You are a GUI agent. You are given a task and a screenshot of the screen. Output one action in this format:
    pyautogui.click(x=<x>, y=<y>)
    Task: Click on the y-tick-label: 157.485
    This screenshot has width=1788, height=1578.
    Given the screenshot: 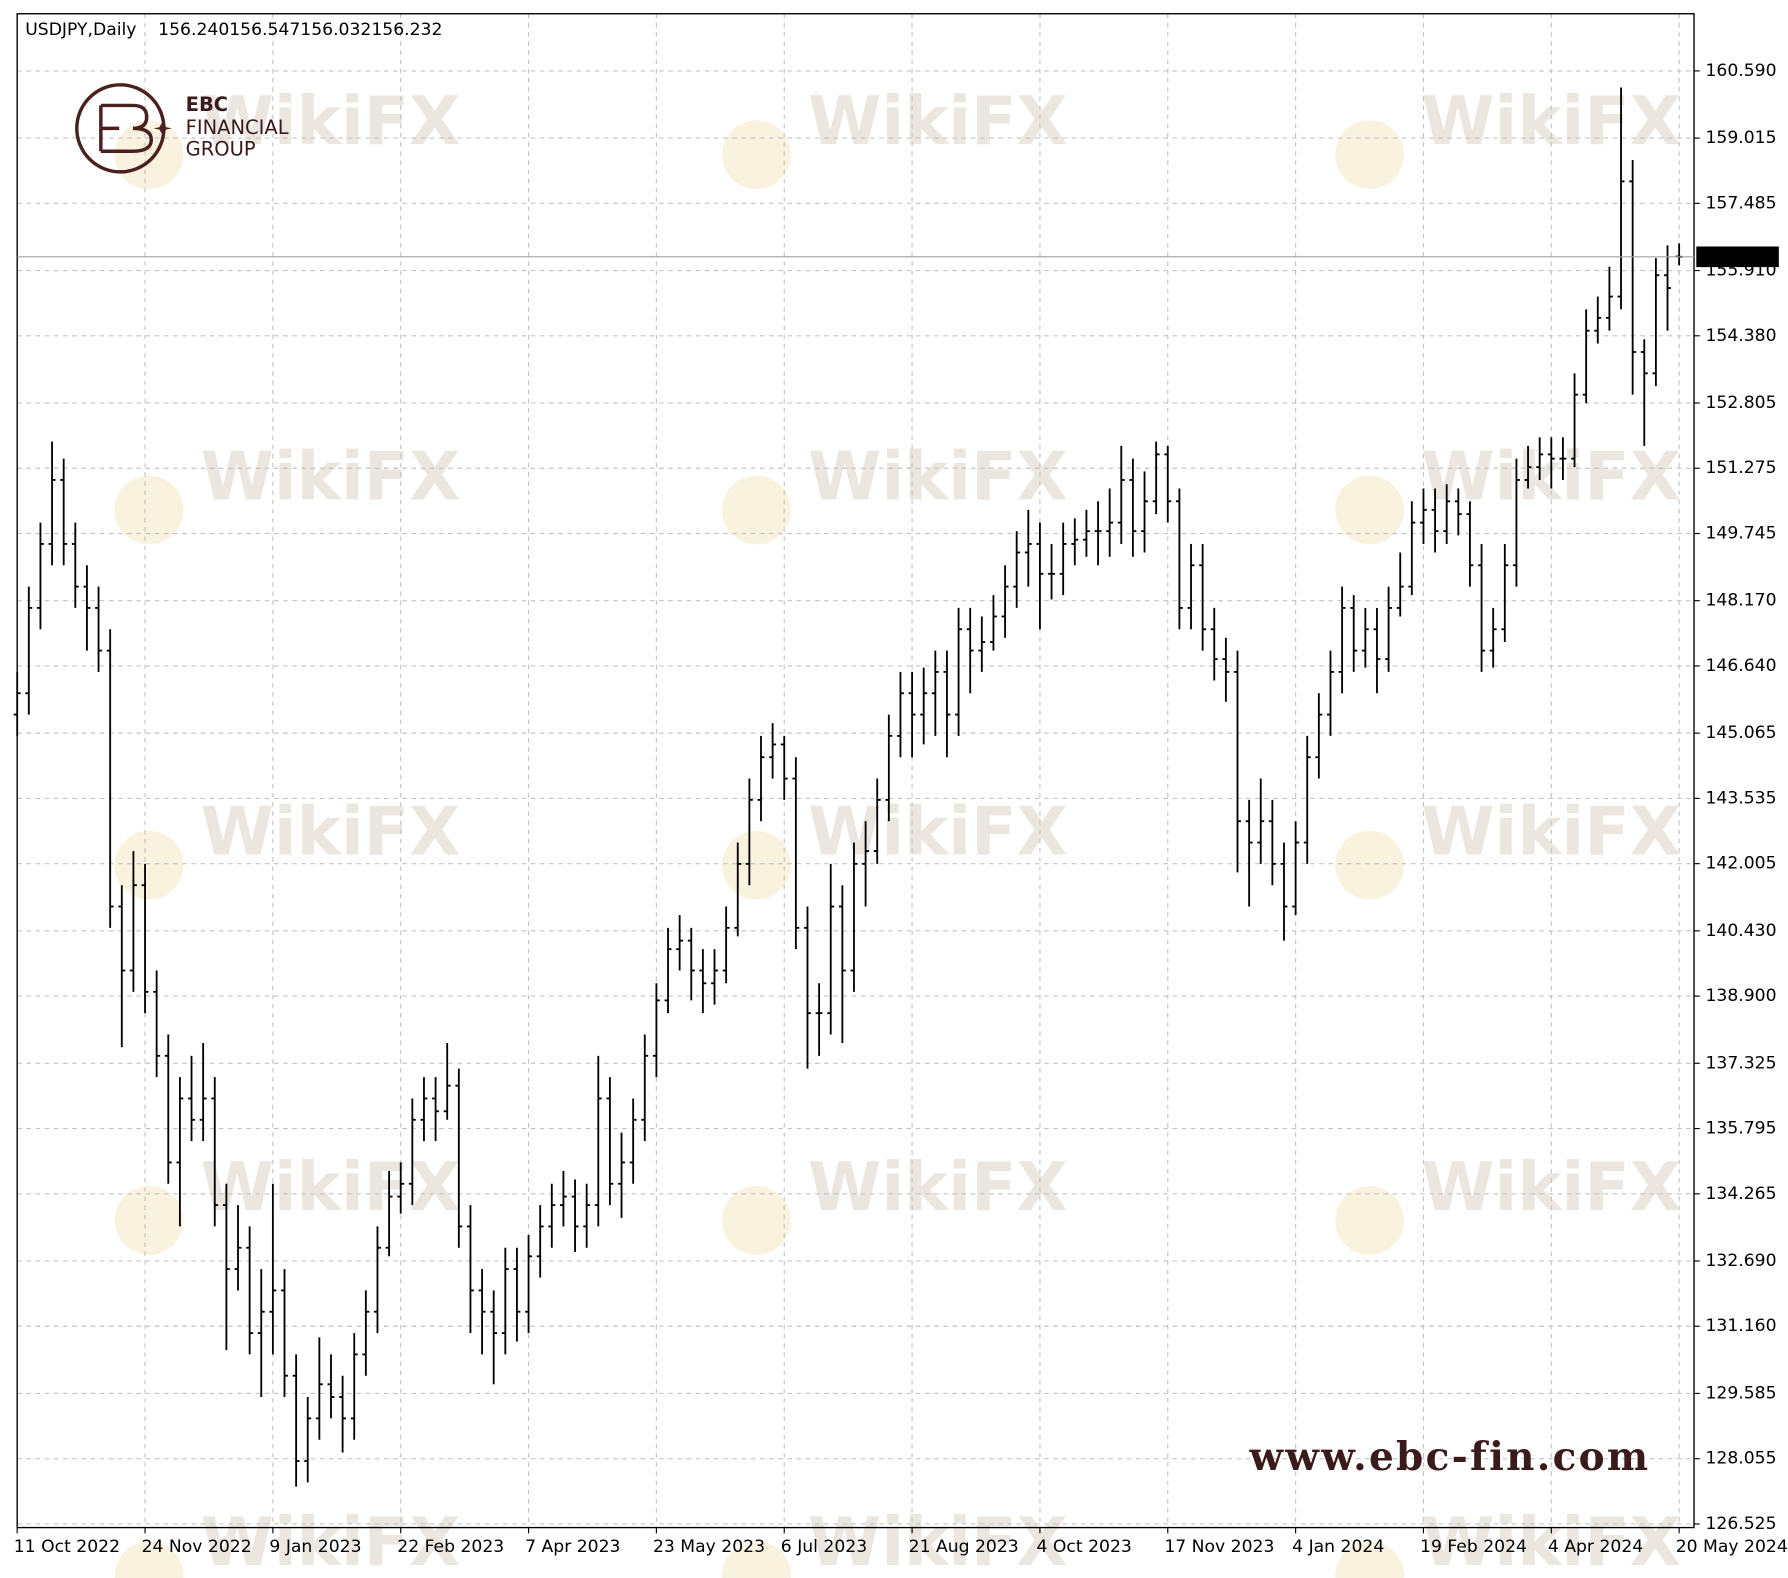 What is the action you would take?
    pyautogui.click(x=1740, y=203)
    